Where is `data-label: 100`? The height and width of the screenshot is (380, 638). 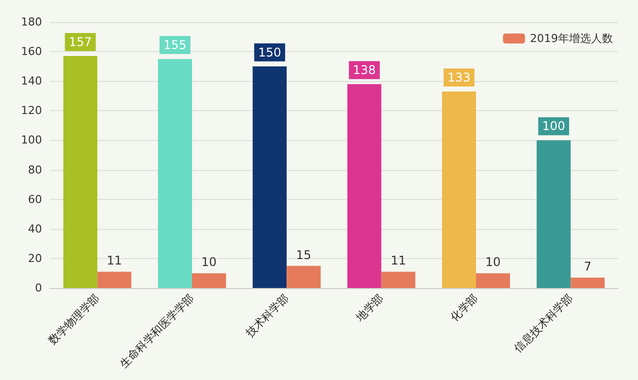
data-label: 100 is located at coordinates (554, 126).